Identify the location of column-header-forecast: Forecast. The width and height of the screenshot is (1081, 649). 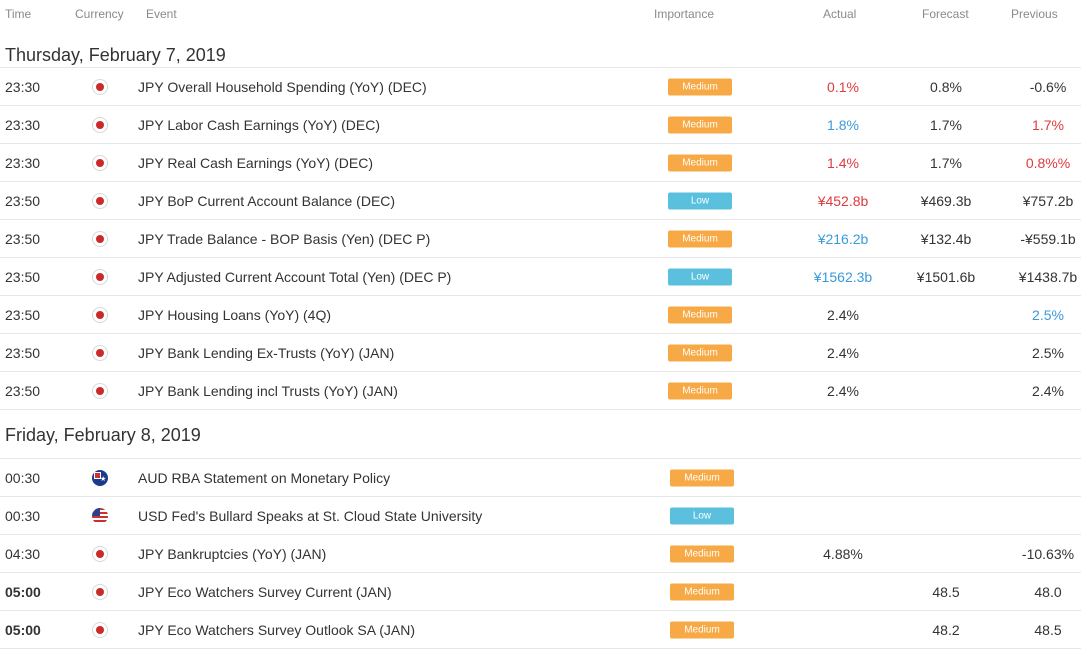
(945, 14).